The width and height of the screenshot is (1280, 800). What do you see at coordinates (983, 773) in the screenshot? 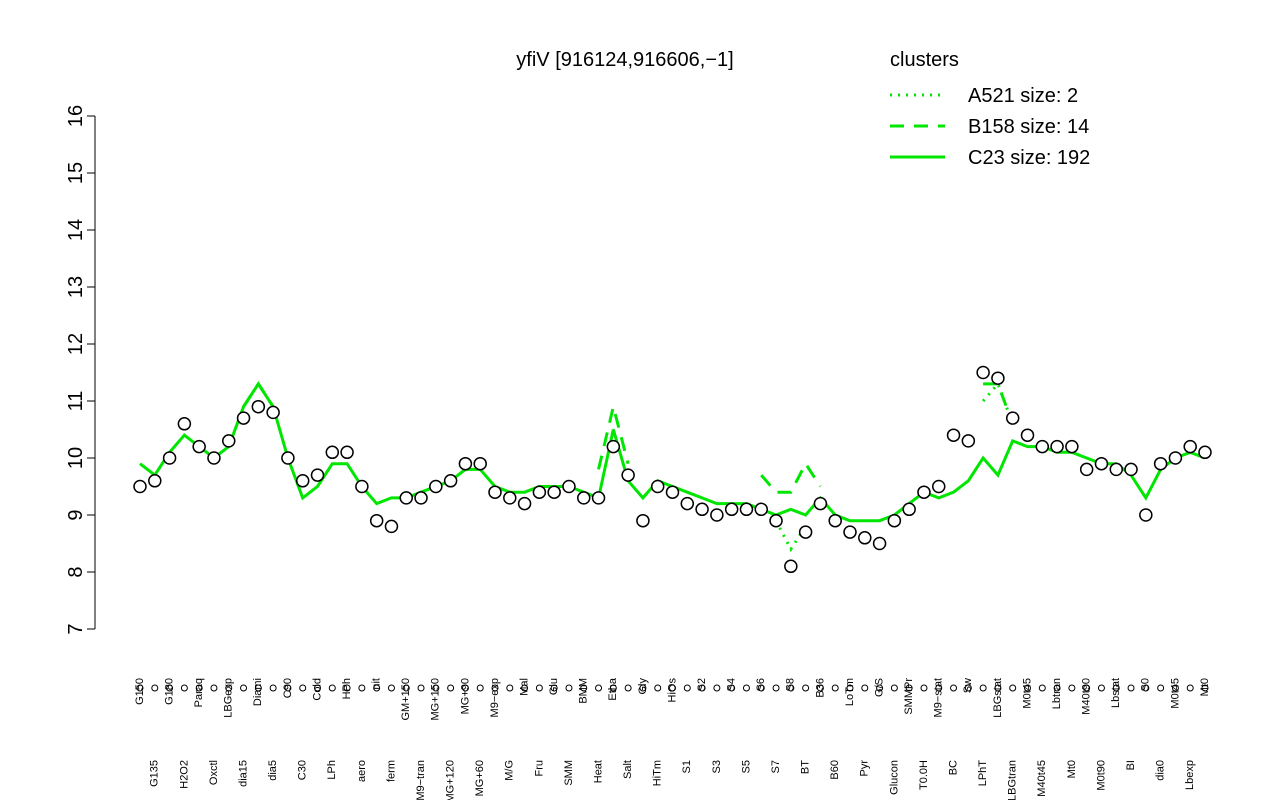
I see `x-tick-label: LPhT` at bounding box center [983, 773].